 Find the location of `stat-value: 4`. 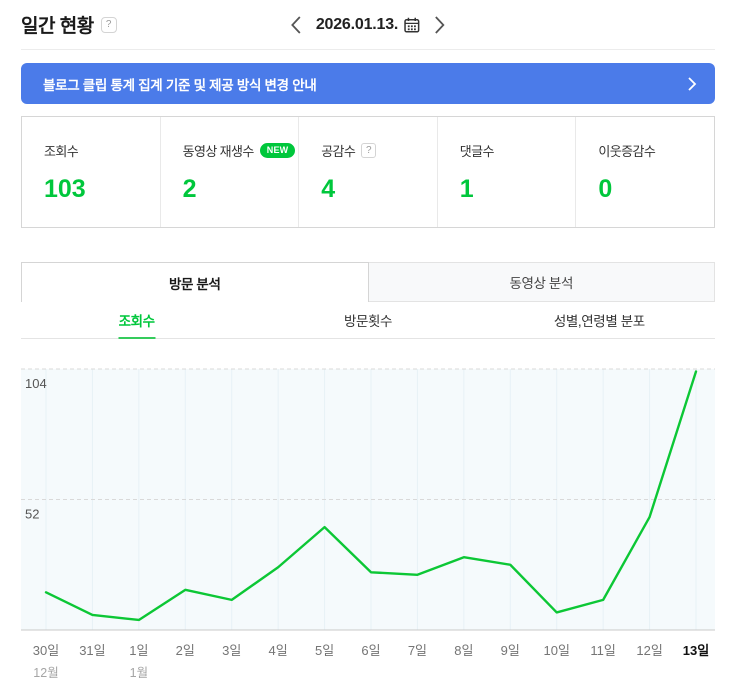

stat-value: 4 is located at coordinates (328, 189).